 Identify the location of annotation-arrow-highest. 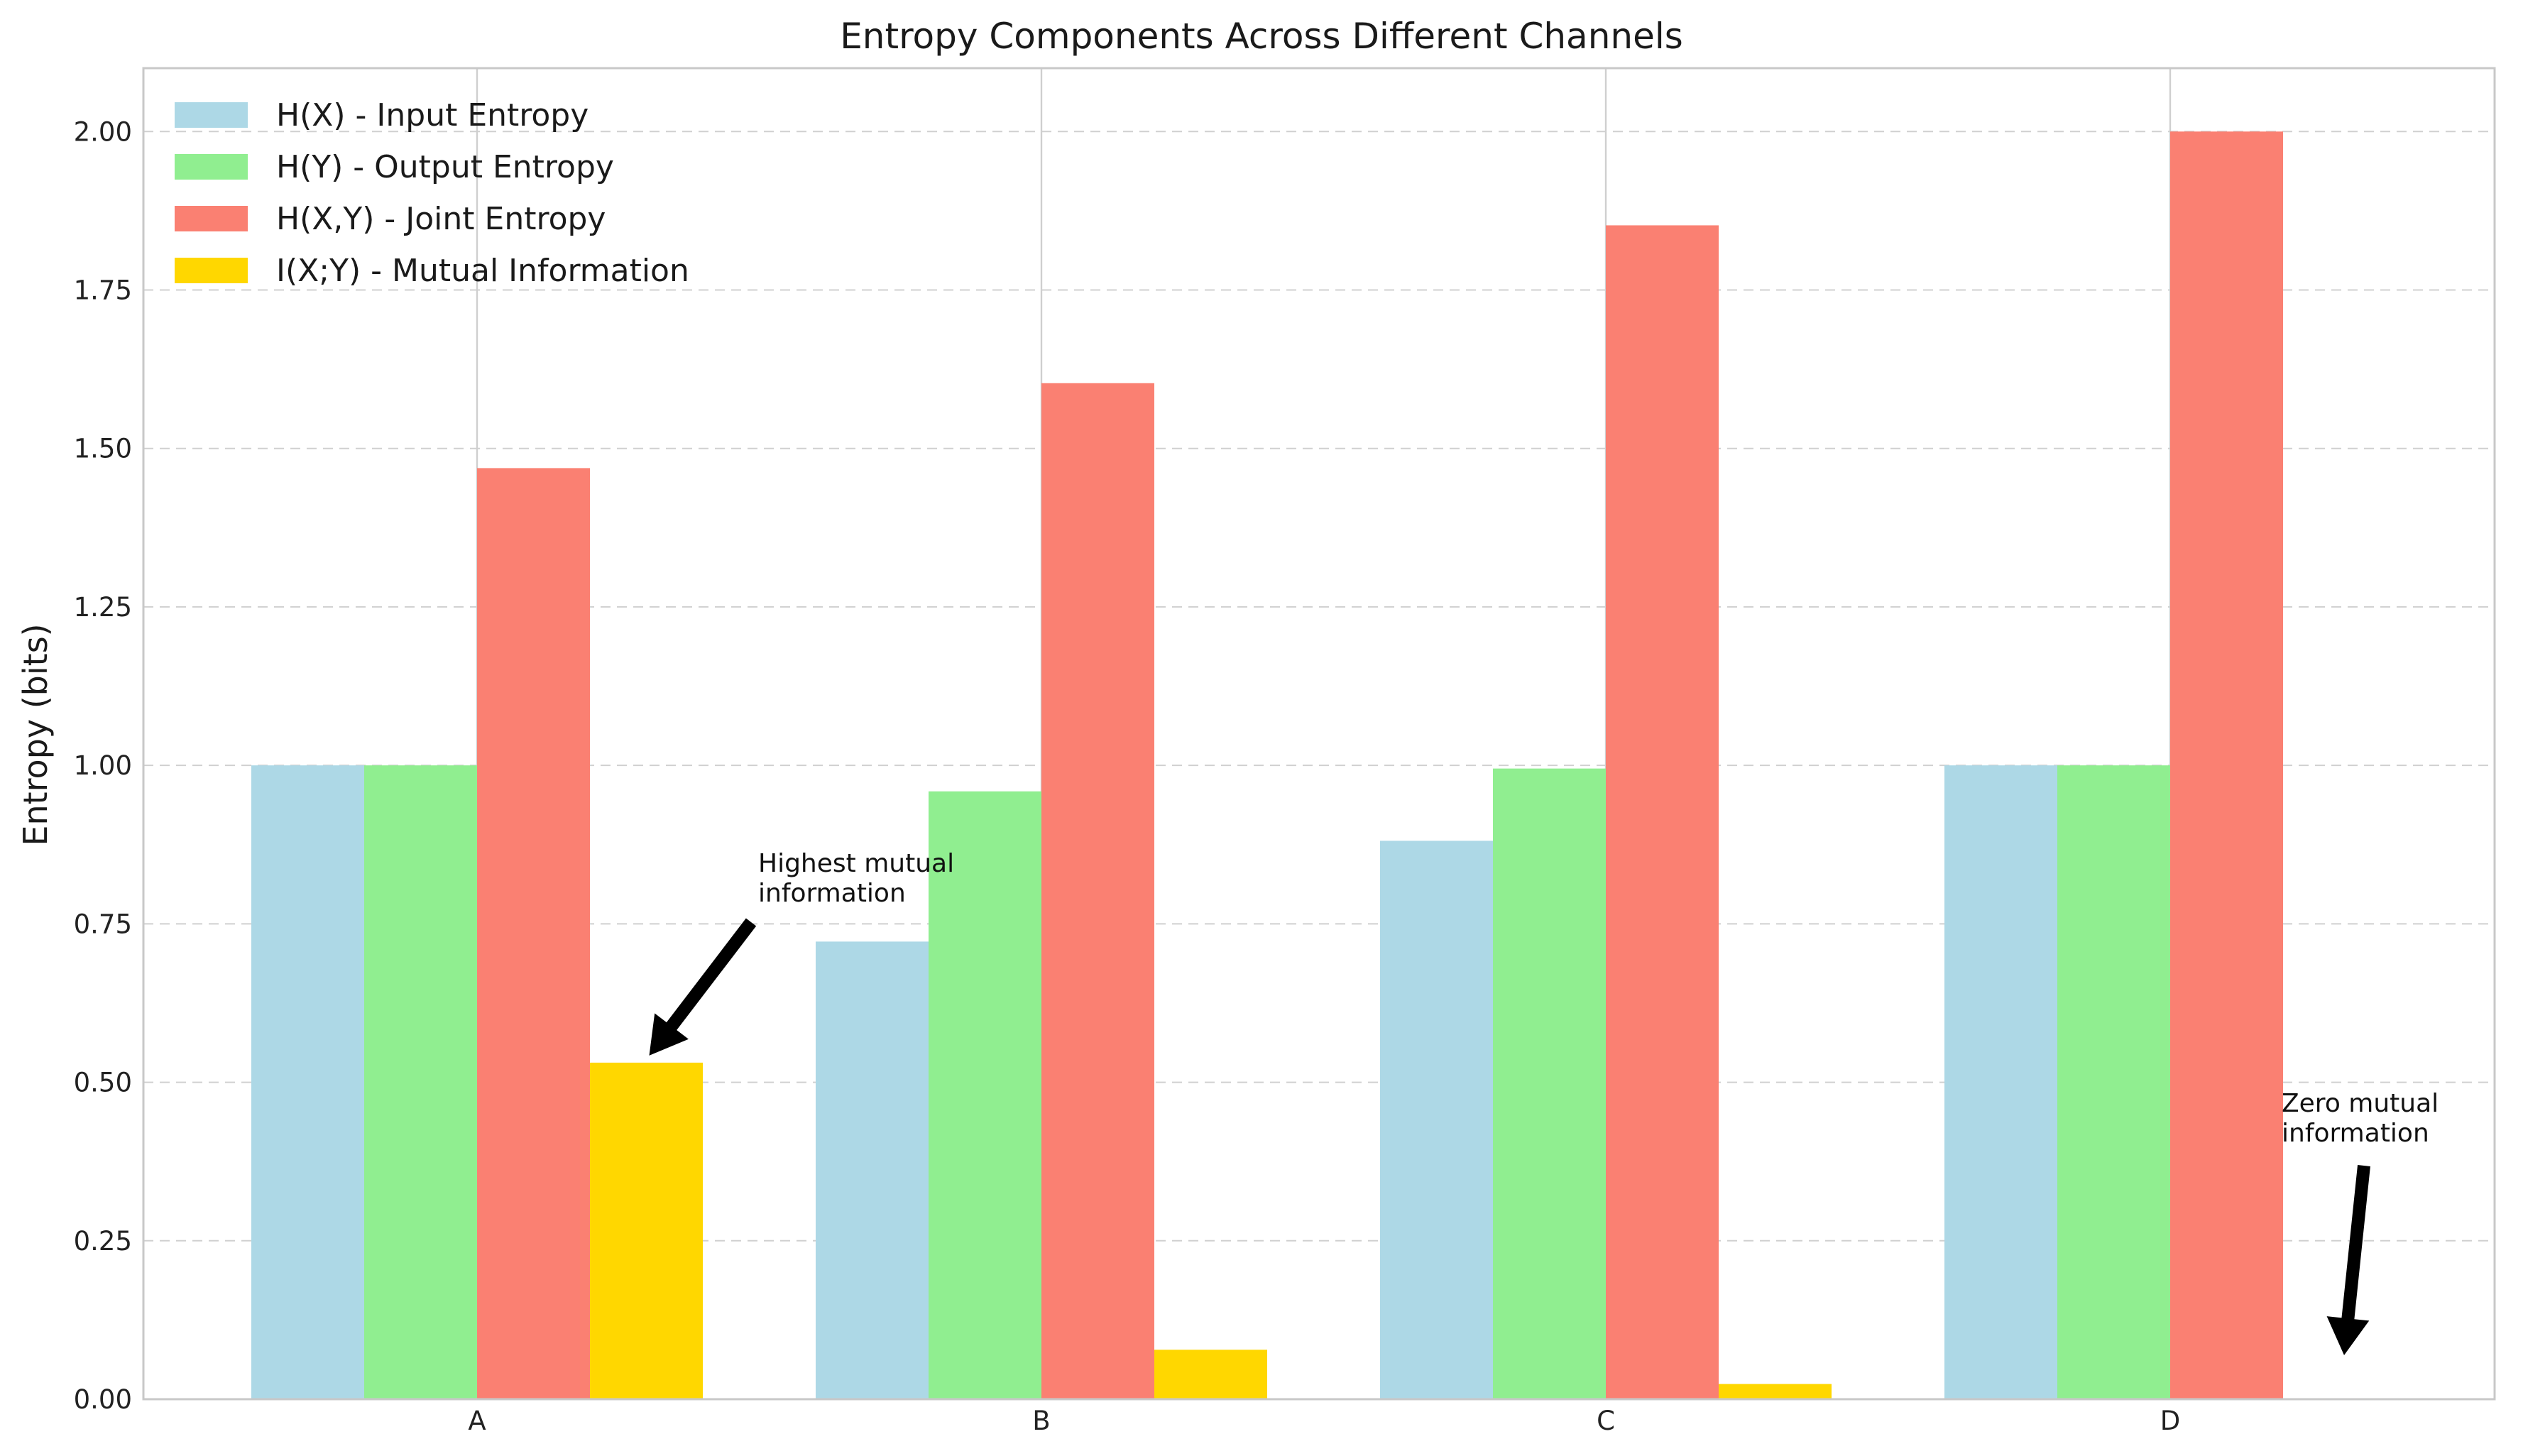
(703, 987).